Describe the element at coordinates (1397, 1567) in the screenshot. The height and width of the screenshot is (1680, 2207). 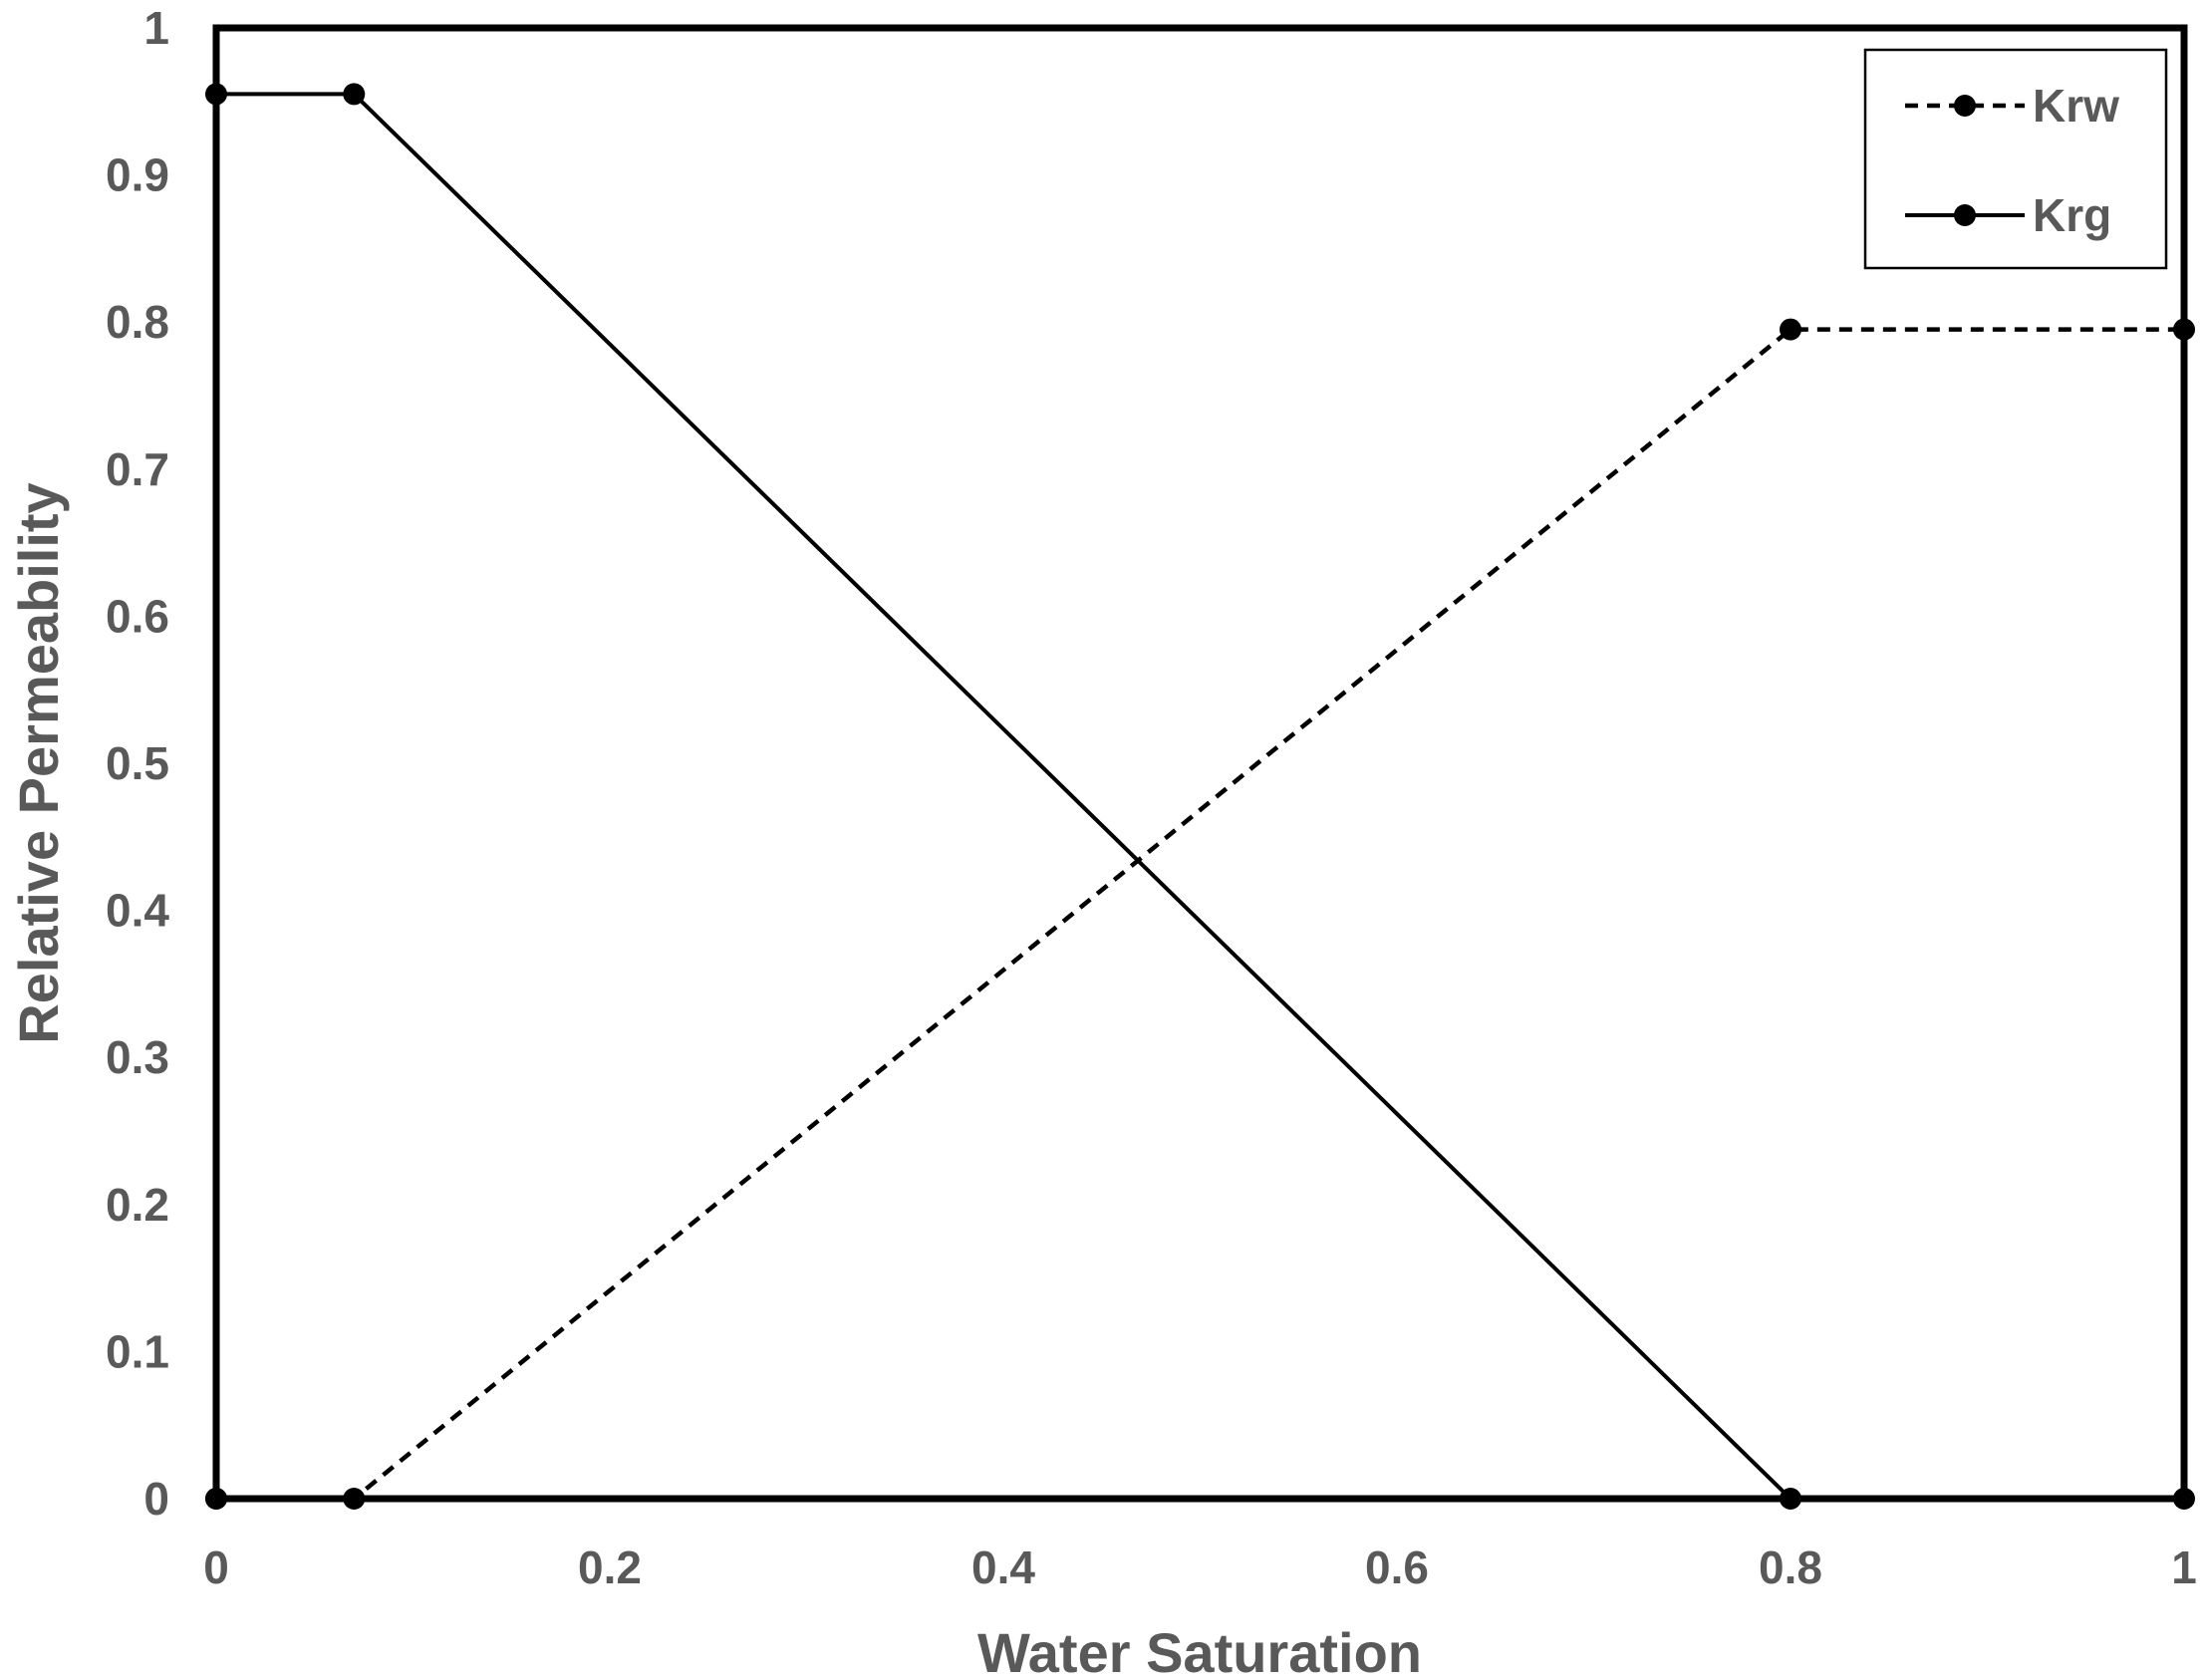
I see `x-tick-label: 0.6` at that location.